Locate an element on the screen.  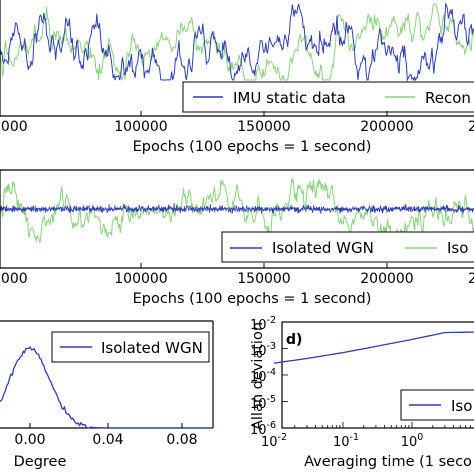
mid-legend-label-2: Iso is located at coordinates (457, 248).